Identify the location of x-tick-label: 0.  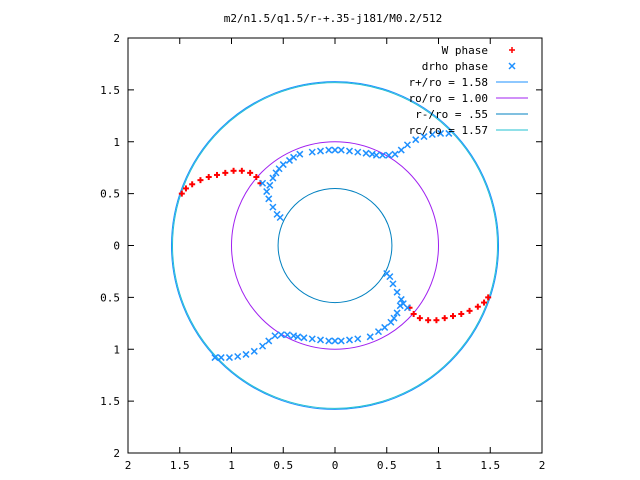
(335, 465).